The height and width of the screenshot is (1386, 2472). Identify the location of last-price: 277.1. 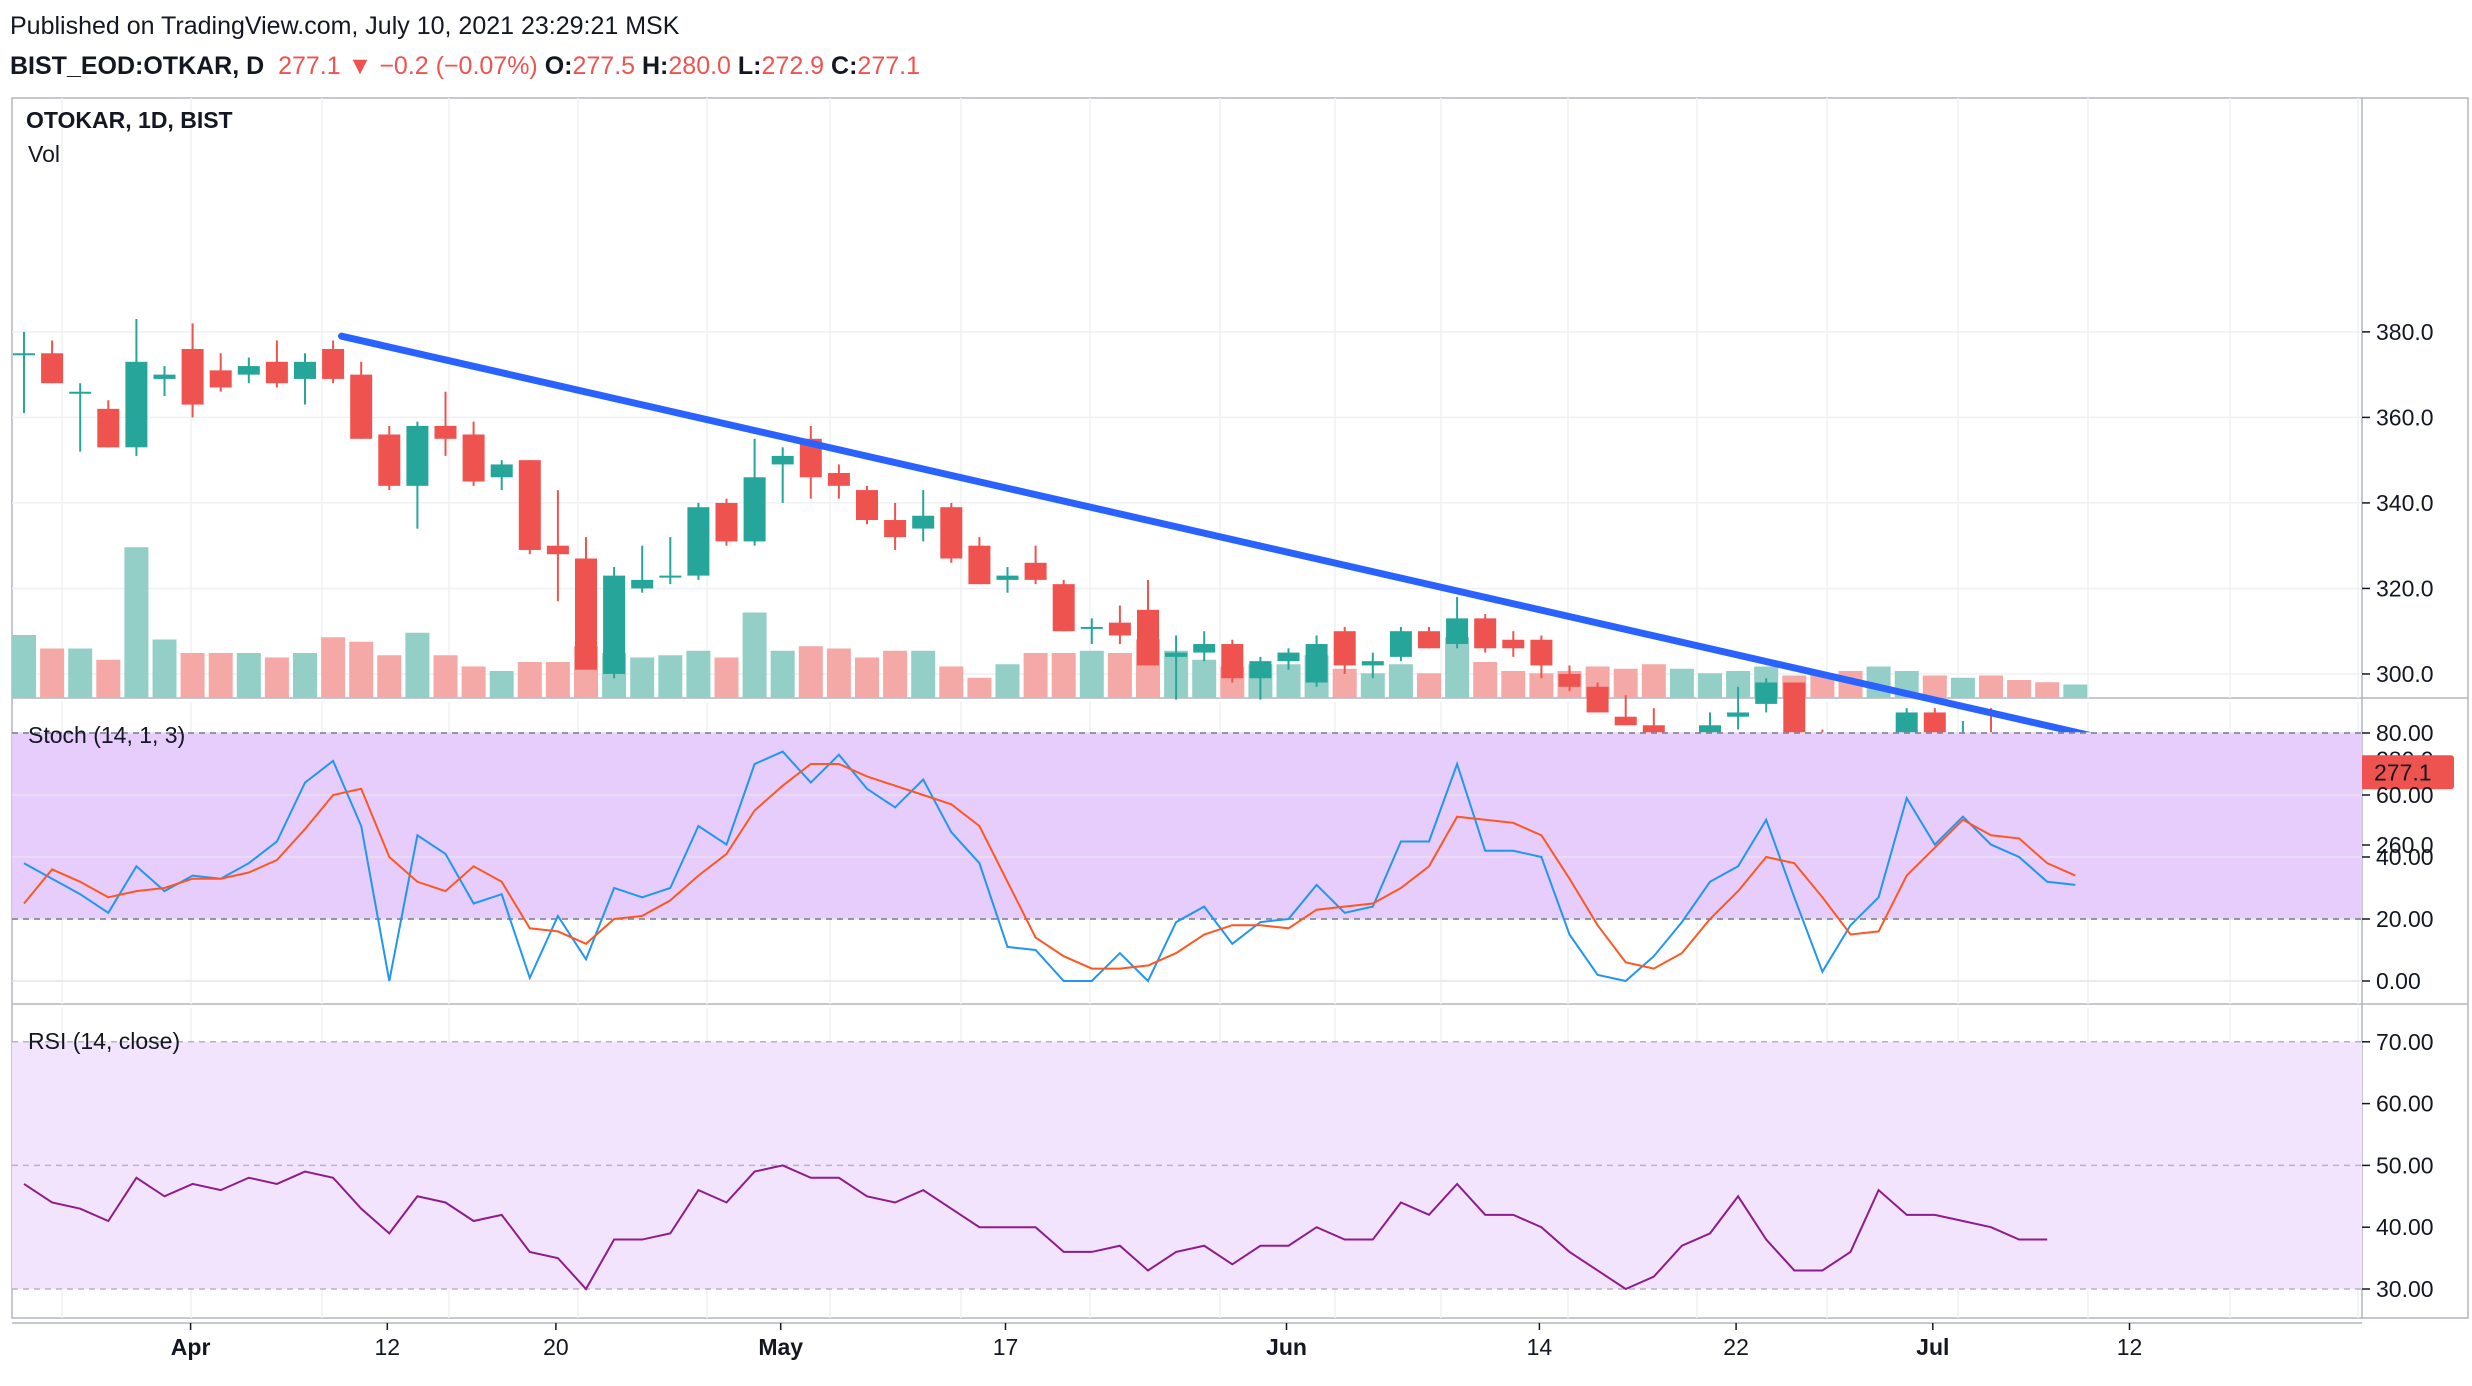
(309, 66).